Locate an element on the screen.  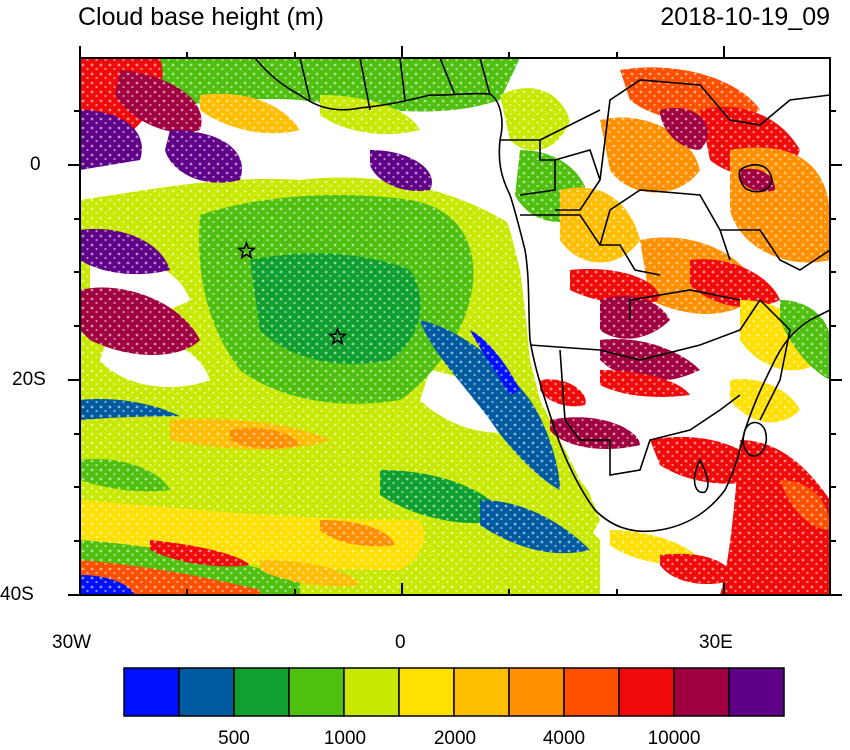
colorbar-label-2000: 2000 is located at coordinates (455, 738).